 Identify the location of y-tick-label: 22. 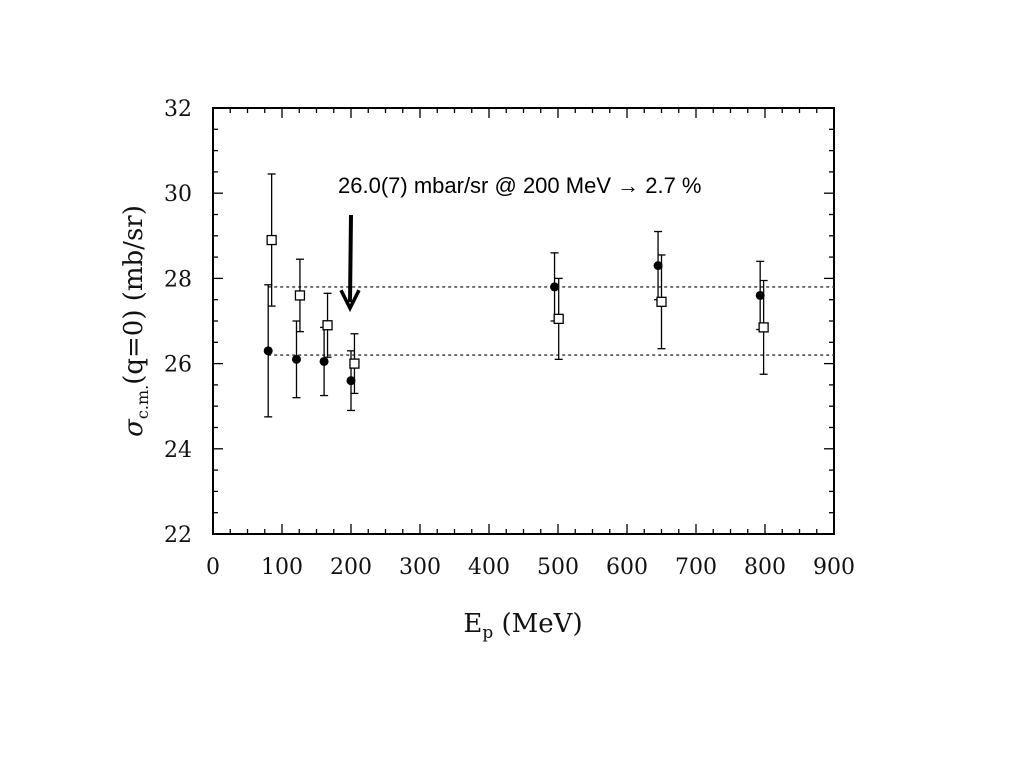
(178, 535).